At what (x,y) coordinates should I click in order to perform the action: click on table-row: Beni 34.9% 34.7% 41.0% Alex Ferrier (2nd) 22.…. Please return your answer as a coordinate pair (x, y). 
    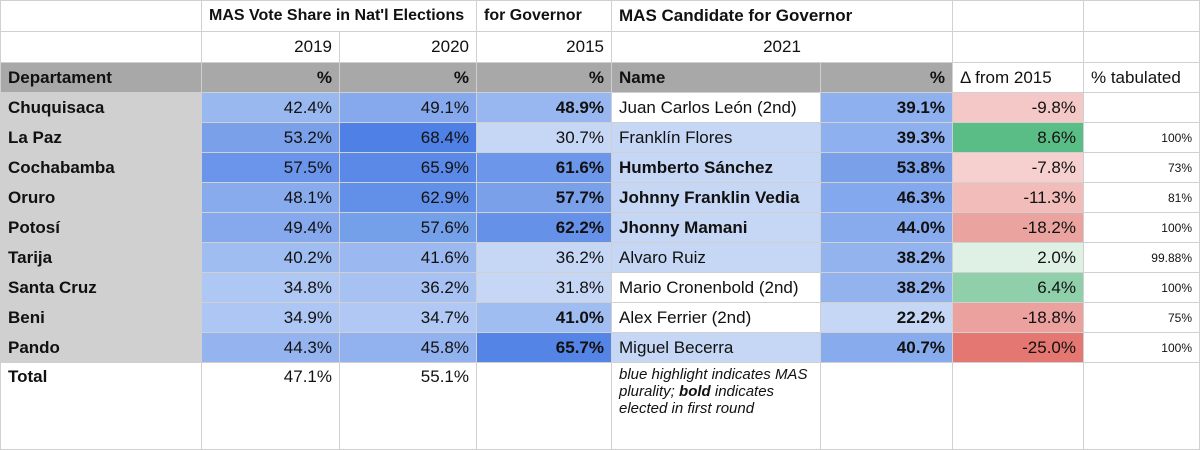
    Looking at the image, I should click on (600, 317).